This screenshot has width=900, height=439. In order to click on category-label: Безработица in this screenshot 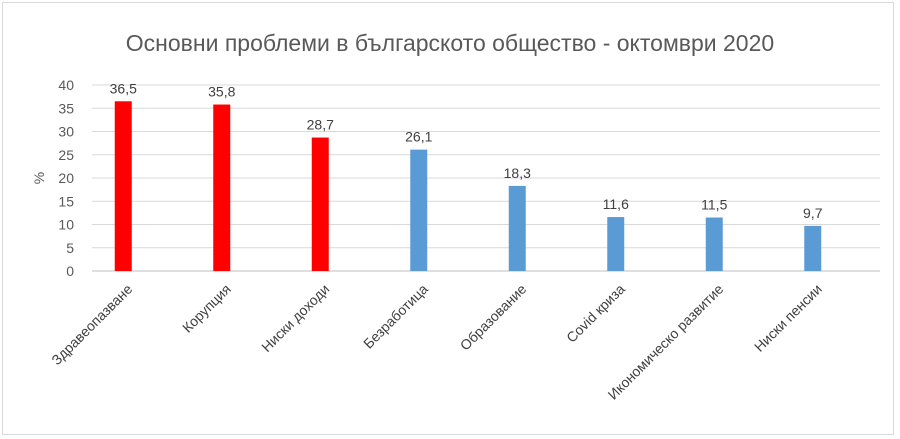, I will do `click(395, 316)`.